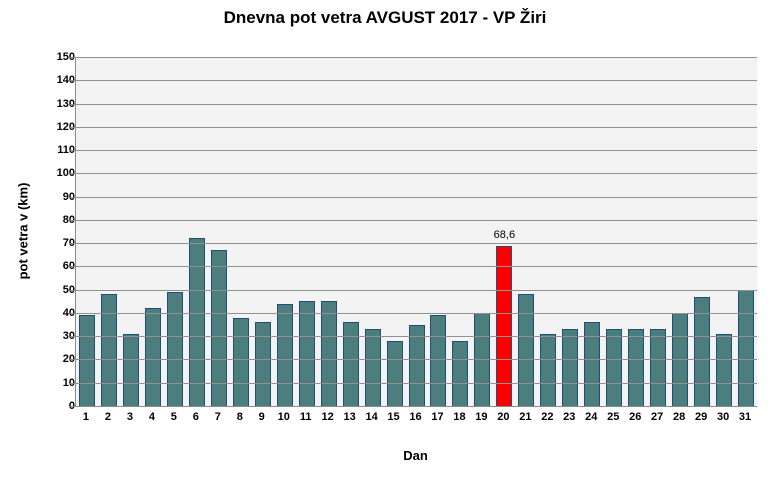 This screenshot has width=770, height=477. Describe the element at coordinates (68, 289) in the screenshot. I see `y-tick-label-50: 50` at that location.